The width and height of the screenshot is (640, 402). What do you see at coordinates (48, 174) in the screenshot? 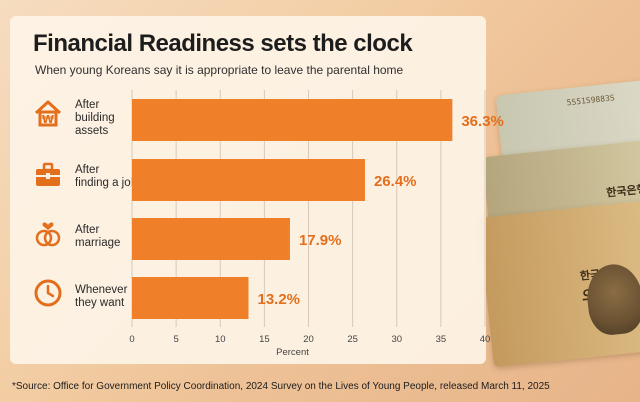
I see `briefcase-icon` at bounding box center [48, 174].